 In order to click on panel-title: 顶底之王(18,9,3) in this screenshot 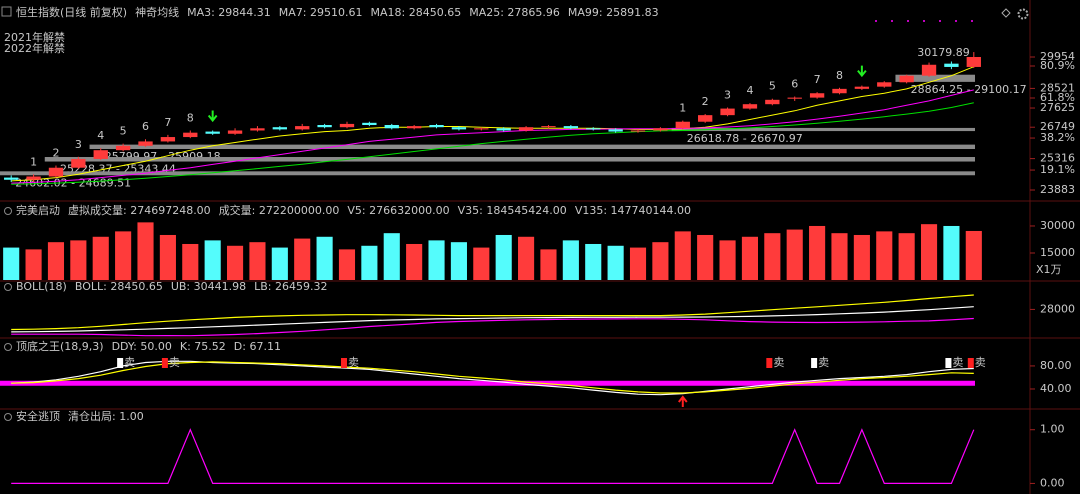, I will do `click(60, 346)`.